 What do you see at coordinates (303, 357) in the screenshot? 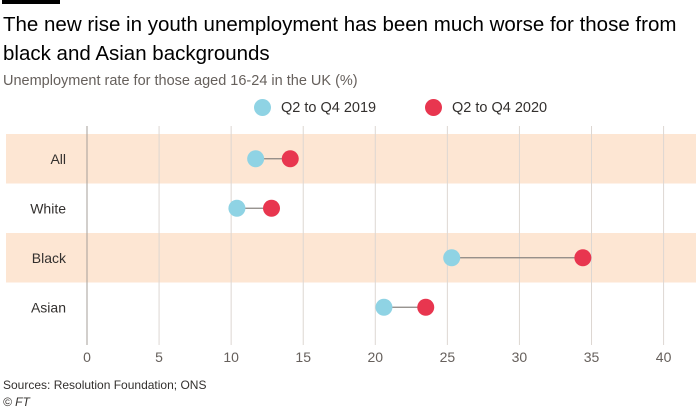
I see `x-tick-label: 15` at bounding box center [303, 357].